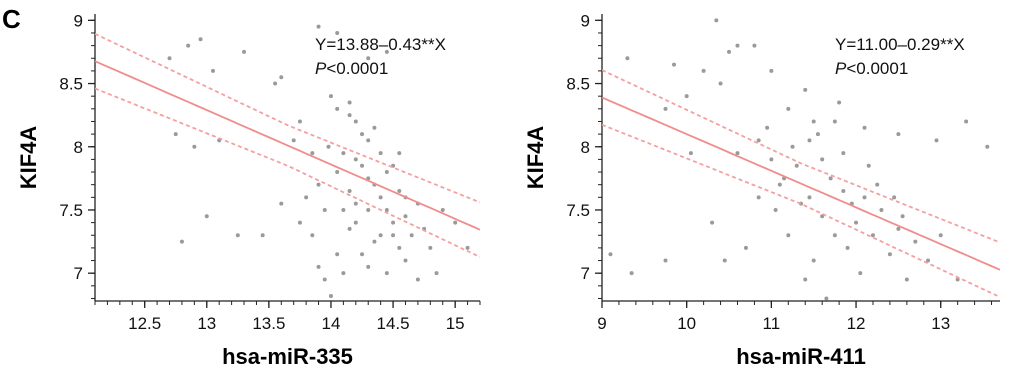  Describe the element at coordinates (578, 210) in the screenshot. I see `y-tick-label: 7.5` at that location.